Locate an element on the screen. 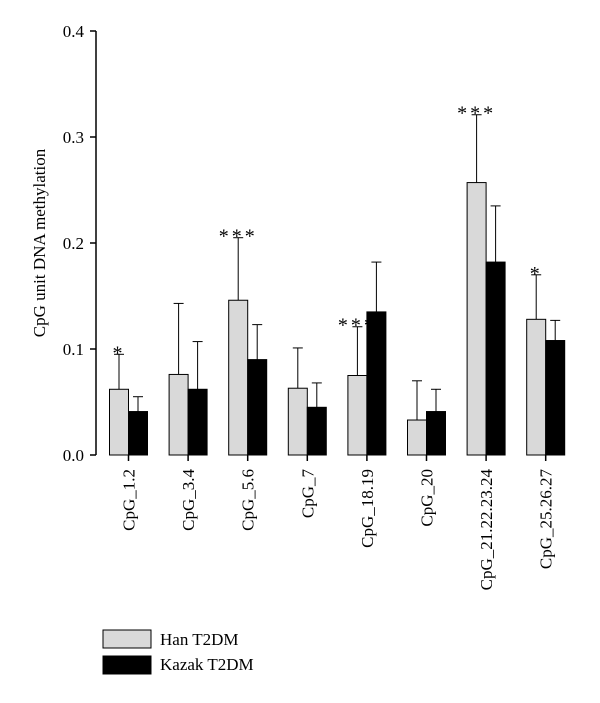  legend-label-kazak: Kazak T2DM is located at coordinates (207, 664).